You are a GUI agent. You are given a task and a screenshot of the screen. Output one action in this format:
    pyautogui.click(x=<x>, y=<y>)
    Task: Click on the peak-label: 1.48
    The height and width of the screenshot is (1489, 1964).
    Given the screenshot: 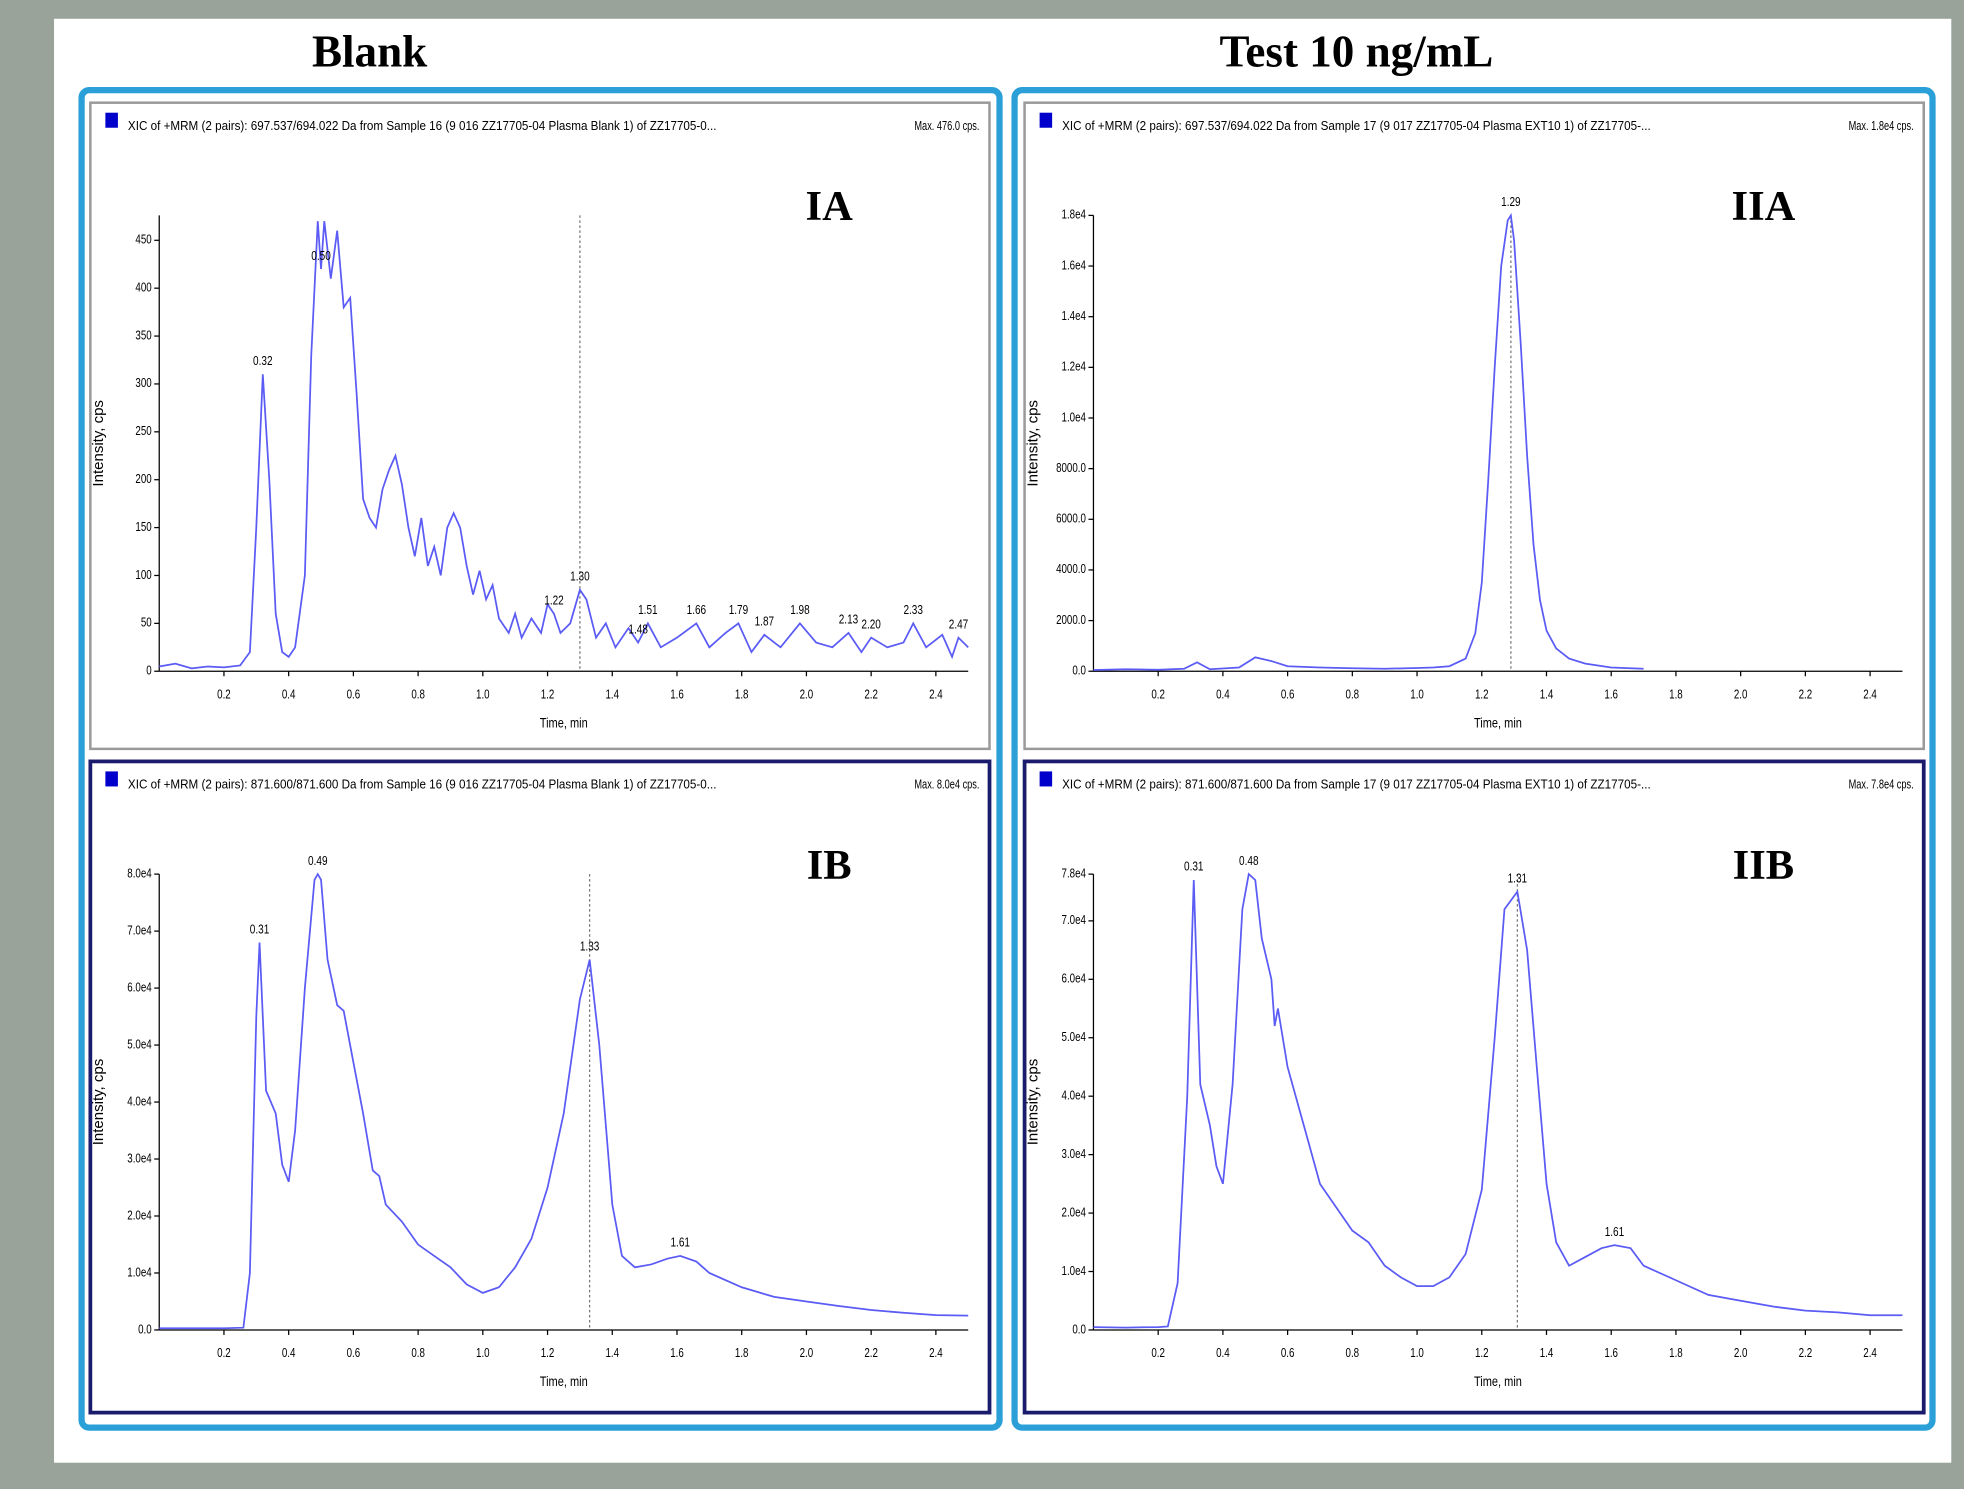 What is the action you would take?
    pyautogui.click(x=637, y=629)
    